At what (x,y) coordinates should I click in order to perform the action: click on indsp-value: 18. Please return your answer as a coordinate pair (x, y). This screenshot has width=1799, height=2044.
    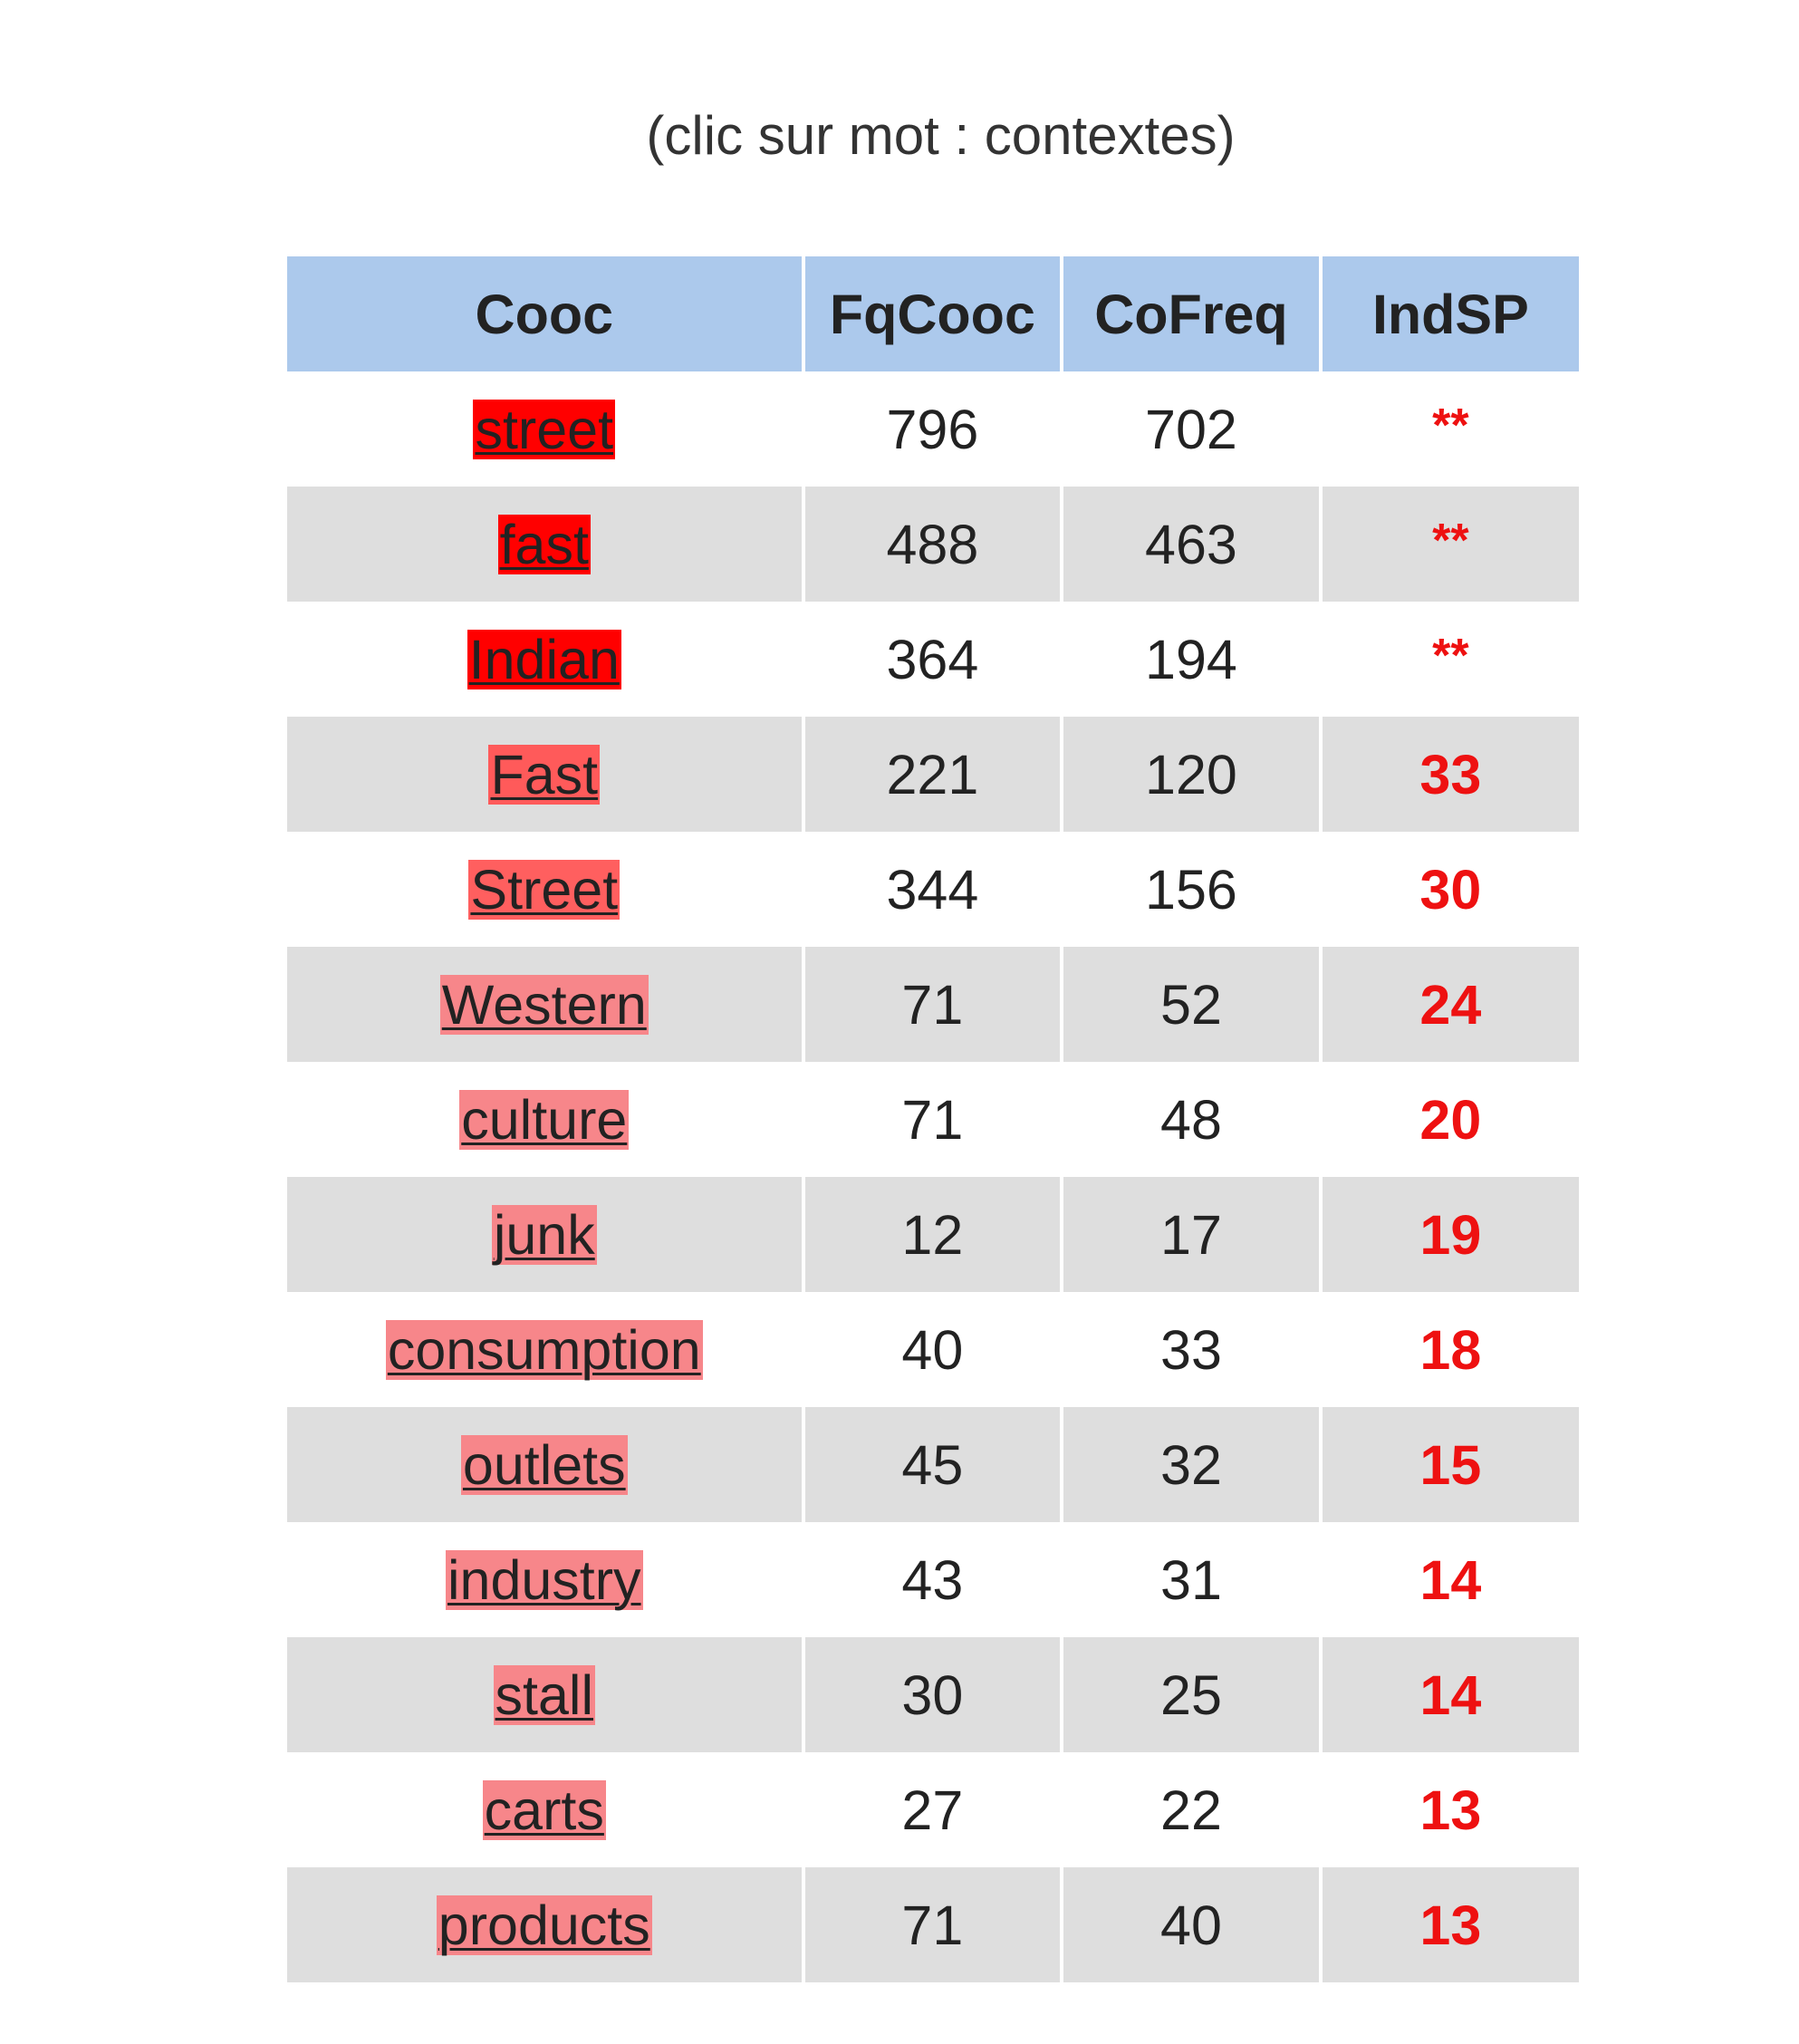
    Looking at the image, I should click on (1450, 1349).